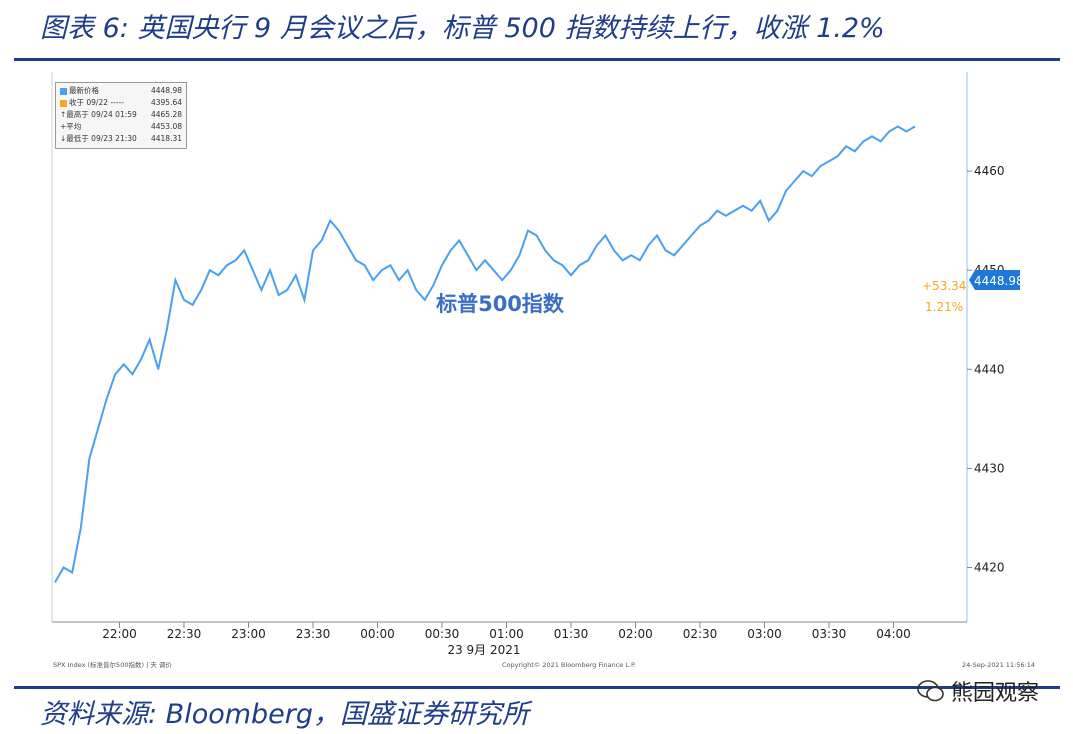  What do you see at coordinates (121, 126) in the screenshot?
I see `legend-item: +平均 4453.08` at bounding box center [121, 126].